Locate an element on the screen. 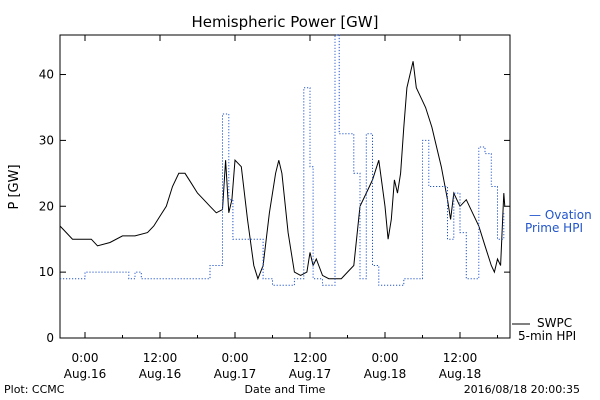 The image size is (600, 400). y-tick-label: 20 is located at coordinates (46, 206).